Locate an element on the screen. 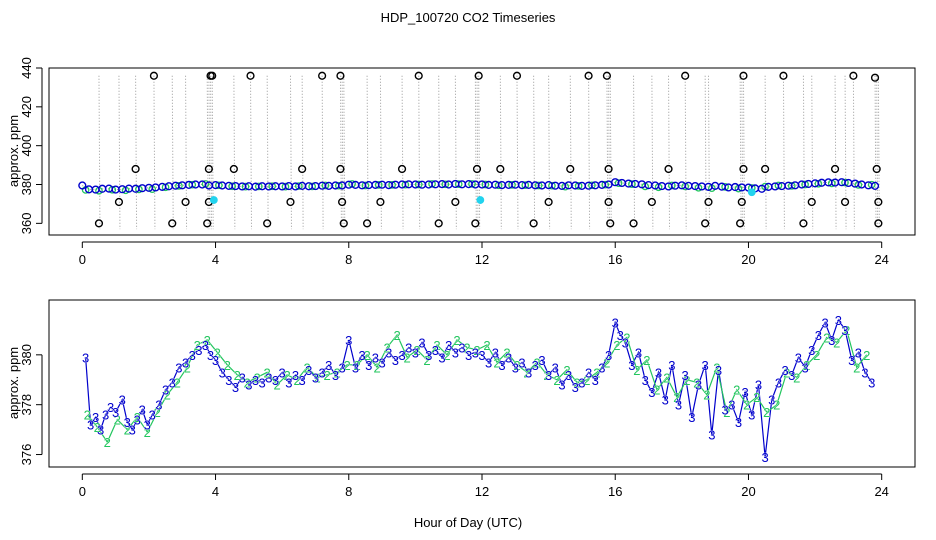 Image resolution: width=936 pixels, height=540 pixels. top-x-tick-label: 20 is located at coordinates (748, 259).